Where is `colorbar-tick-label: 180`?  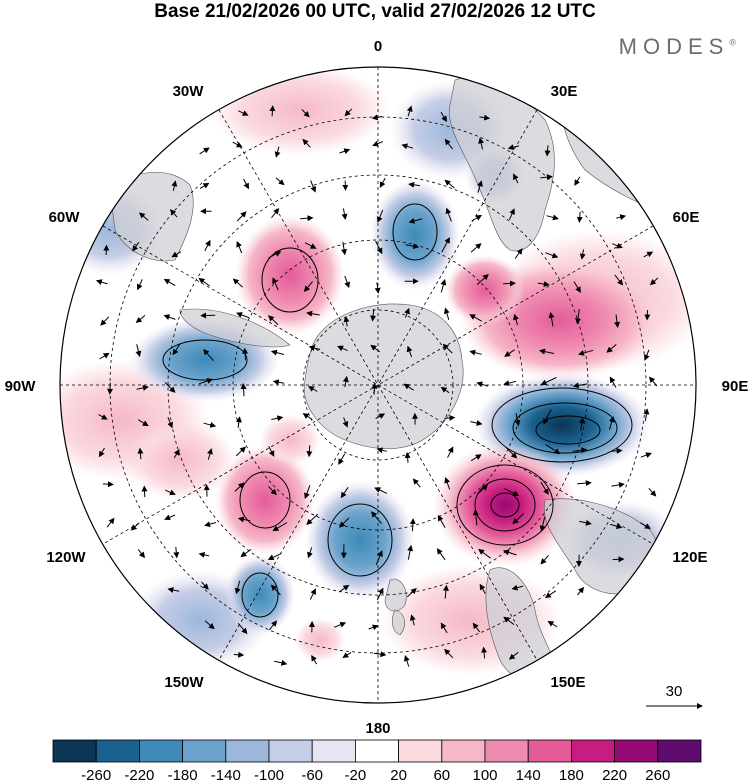 colorbar-tick-label: 180 is located at coordinates (571, 775).